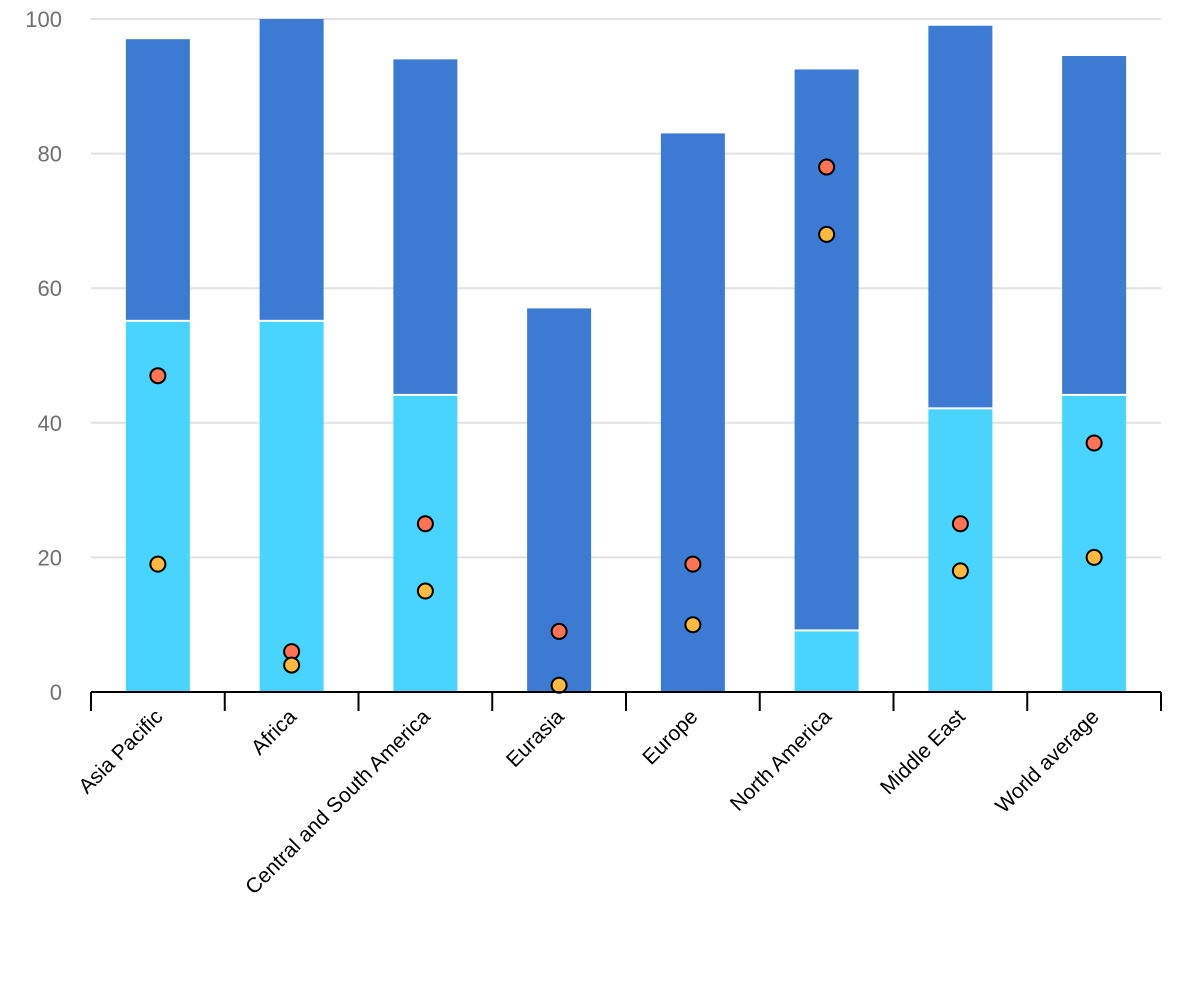  I want to click on y-axis-ticks: 0 20 40 60 80 100, so click(43, 356).